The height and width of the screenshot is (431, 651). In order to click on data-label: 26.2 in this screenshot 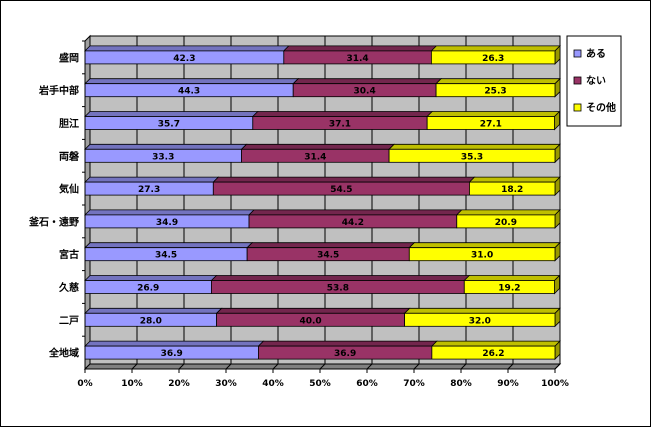, I will do `click(493, 354)`.